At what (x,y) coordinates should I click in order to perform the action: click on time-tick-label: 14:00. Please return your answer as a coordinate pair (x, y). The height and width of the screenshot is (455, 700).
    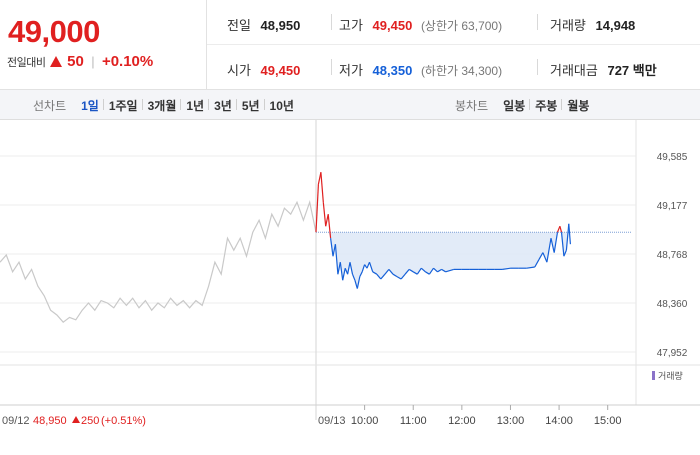
    Looking at the image, I should click on (559, 421).